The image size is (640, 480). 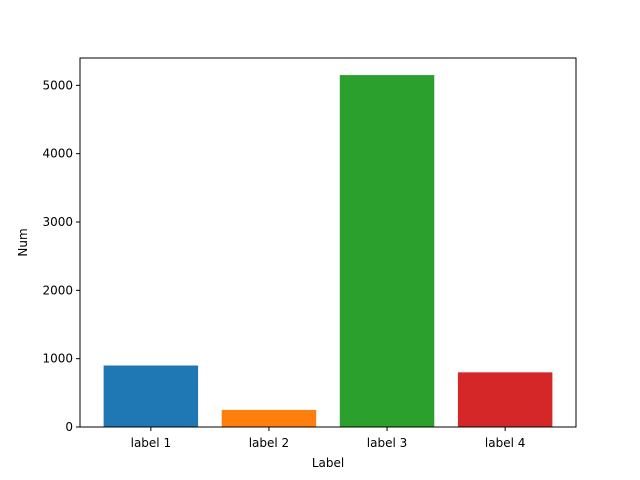 I want to click on y-tick-label: 0, so click(x=69, y=427).